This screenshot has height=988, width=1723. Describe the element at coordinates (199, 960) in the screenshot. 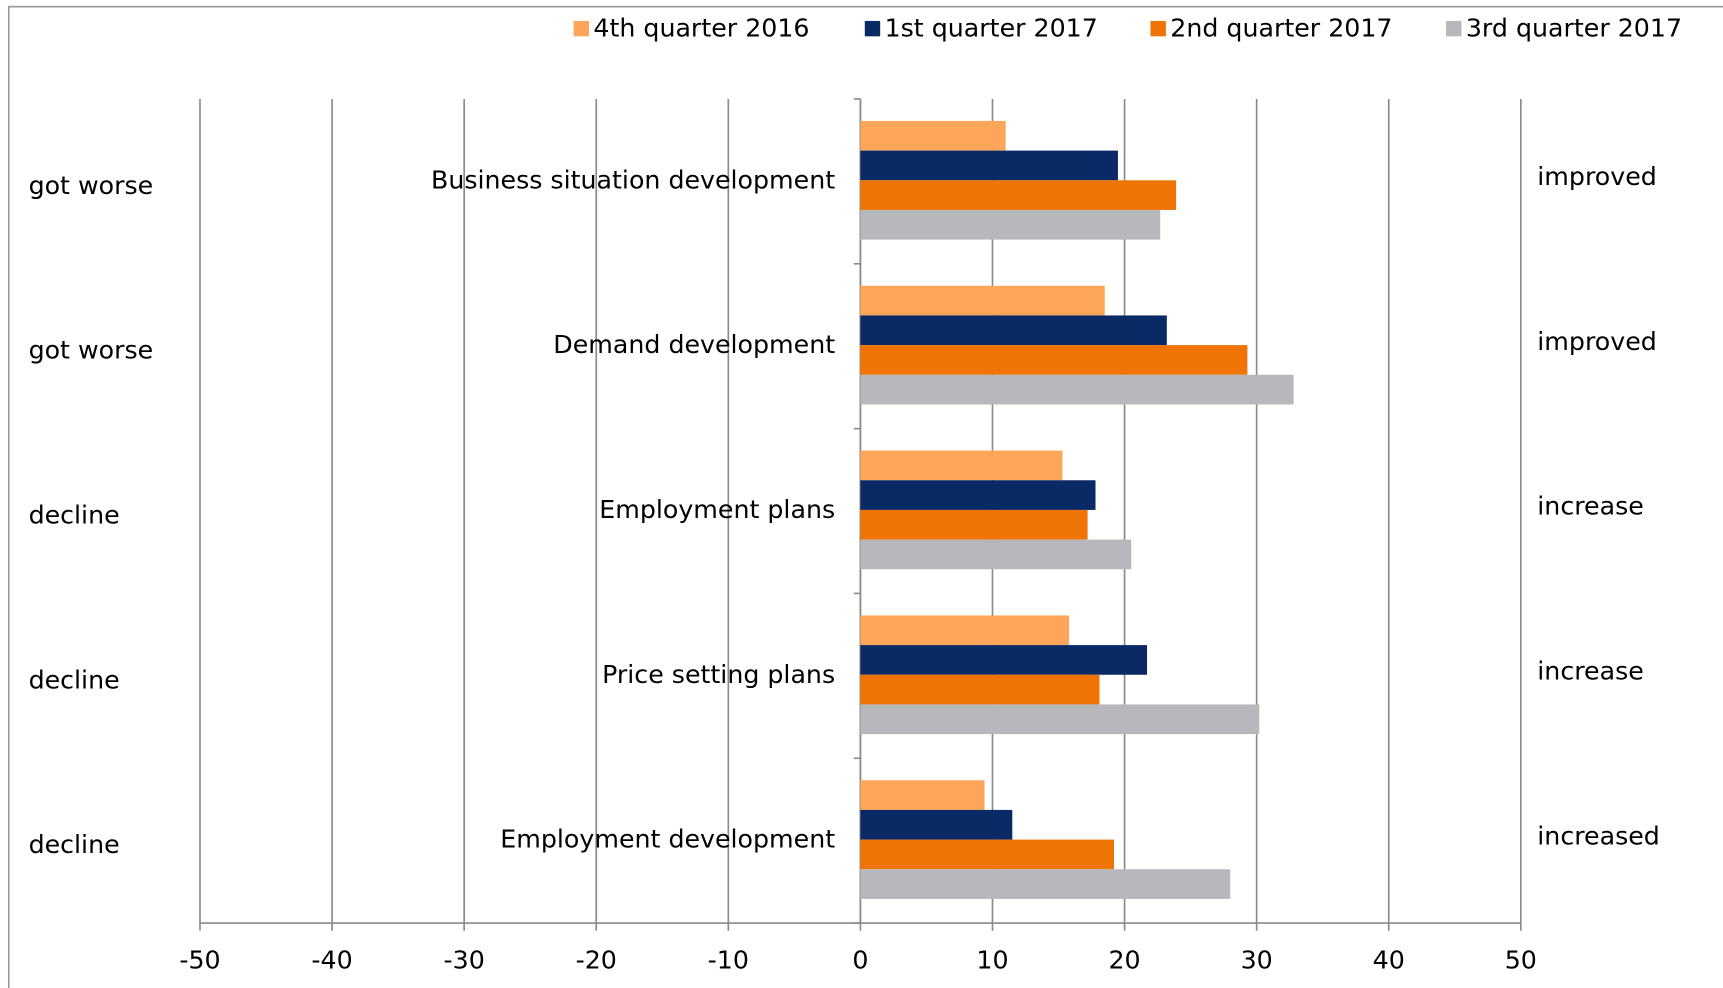

I see `x-tick-label: -50` at that location.